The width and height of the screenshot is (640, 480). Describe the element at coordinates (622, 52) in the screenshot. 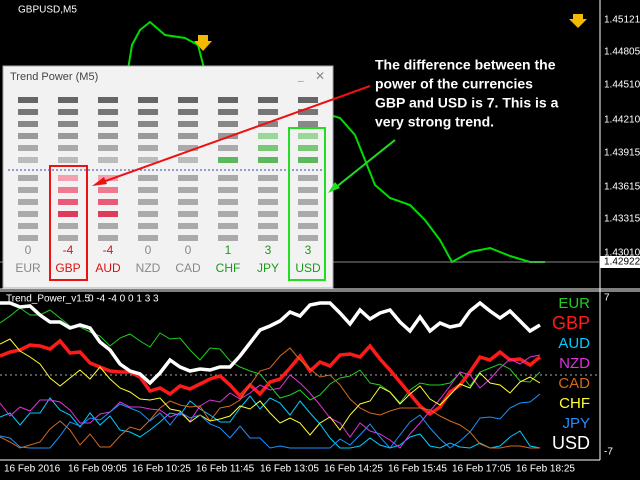

I see `price-label: 1.44805` at that location.